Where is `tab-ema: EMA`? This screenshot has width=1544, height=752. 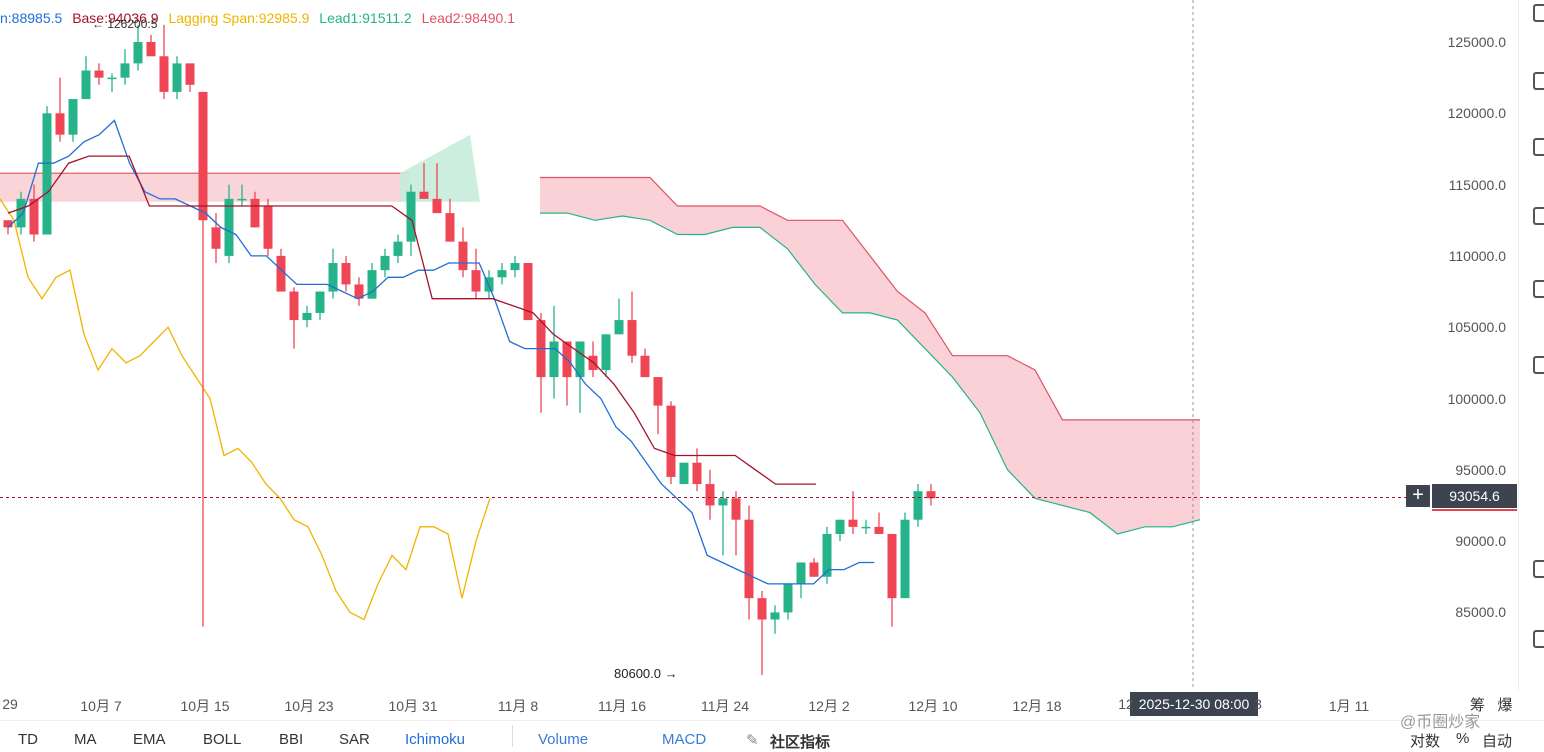
tab-ema: EMA is located at coordinates (149, 739).